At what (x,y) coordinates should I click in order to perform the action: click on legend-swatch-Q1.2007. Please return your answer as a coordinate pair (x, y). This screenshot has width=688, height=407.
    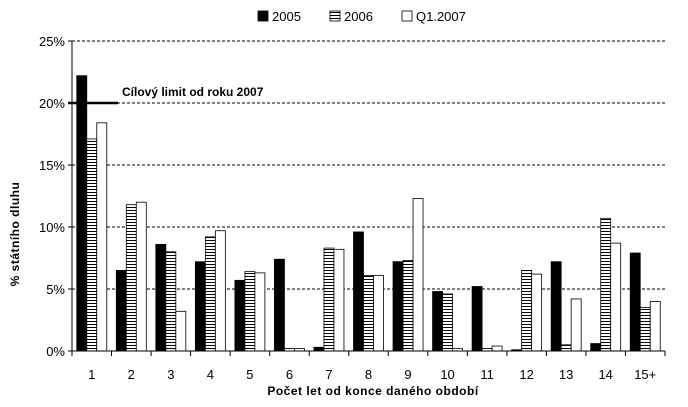
    Looking at the image, I should click on (407, 16).